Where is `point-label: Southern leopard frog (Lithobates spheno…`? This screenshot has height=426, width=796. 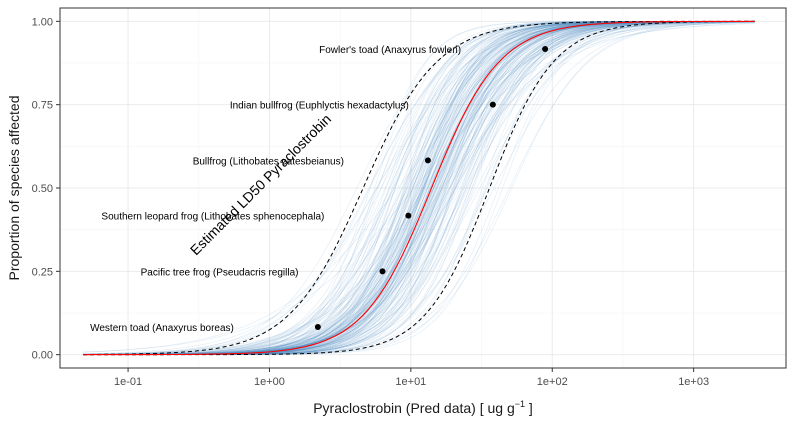 point-label: Southern leopard frog (Lithobates spheno… is located at coordinates (212, 217).